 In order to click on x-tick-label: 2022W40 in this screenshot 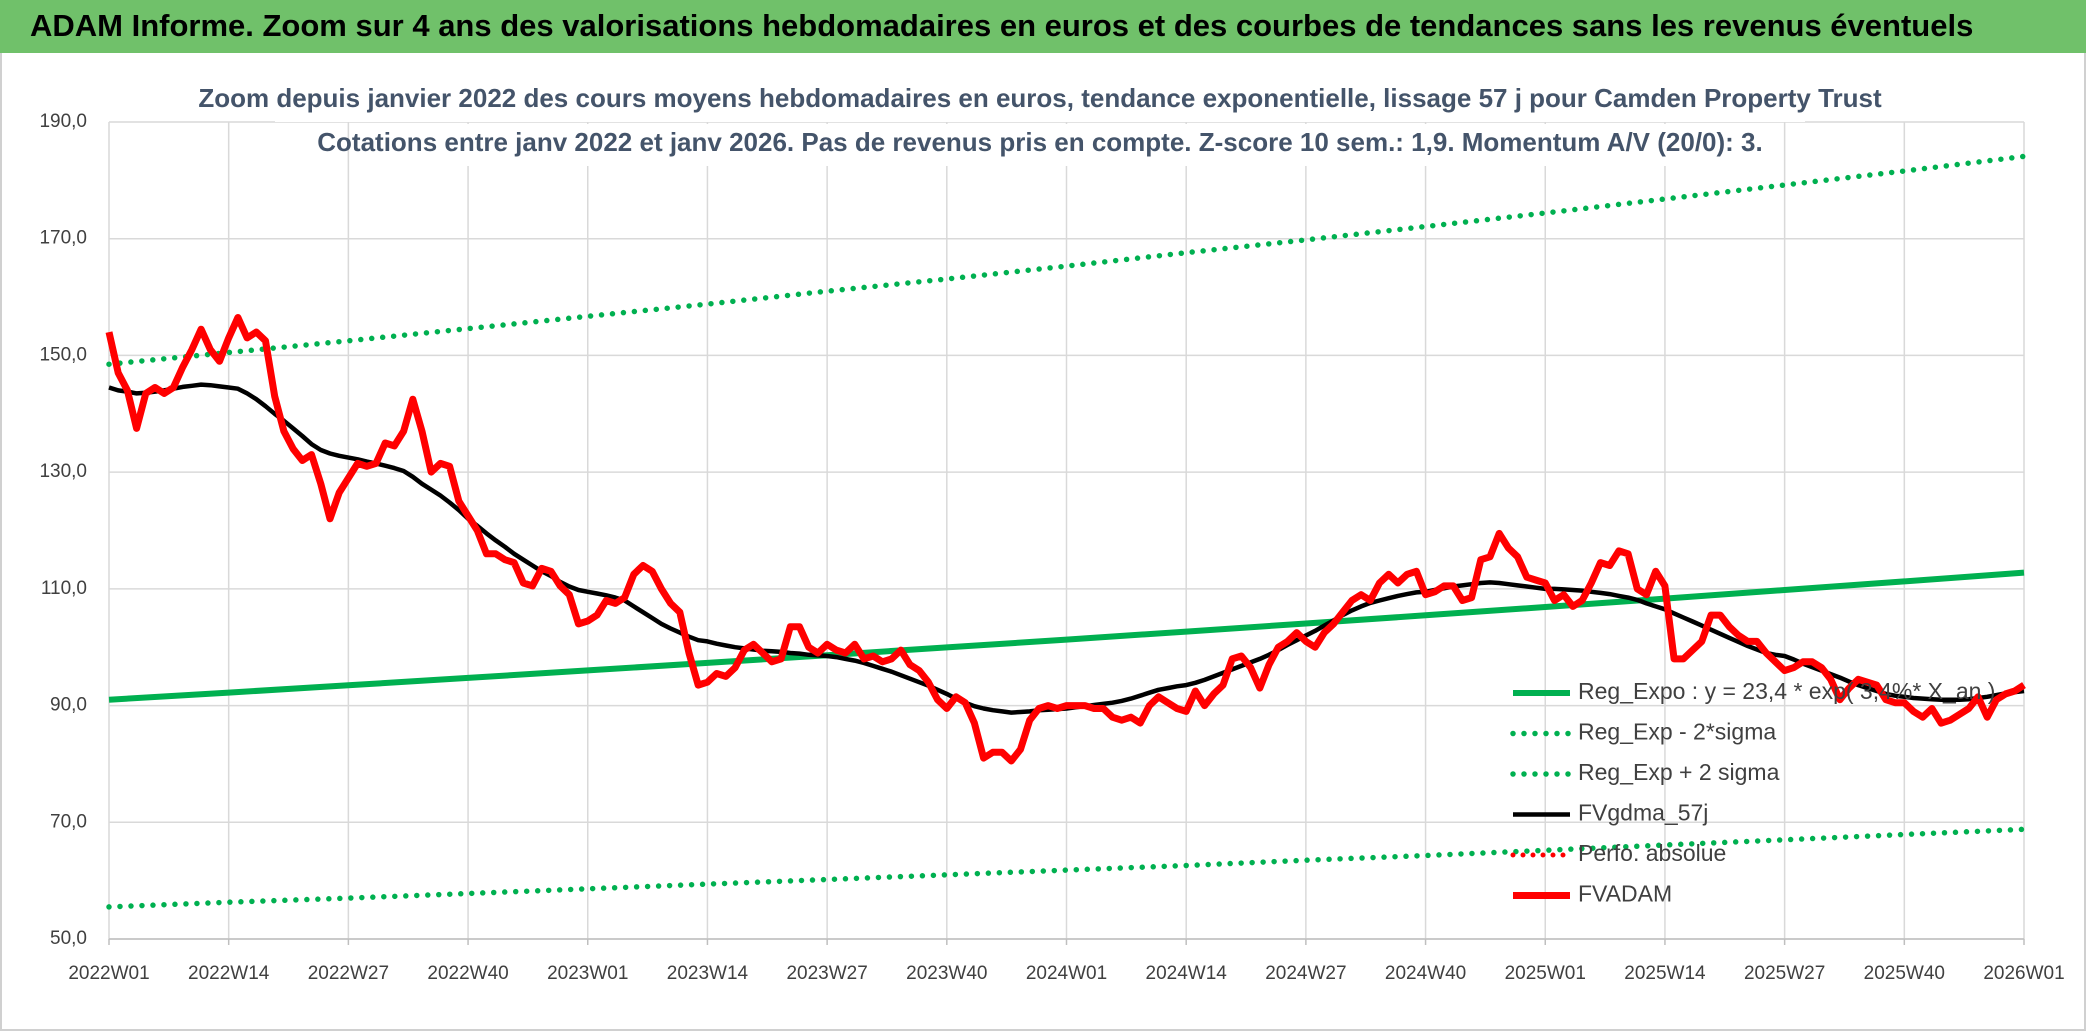, I will do `click(467, 973)`.